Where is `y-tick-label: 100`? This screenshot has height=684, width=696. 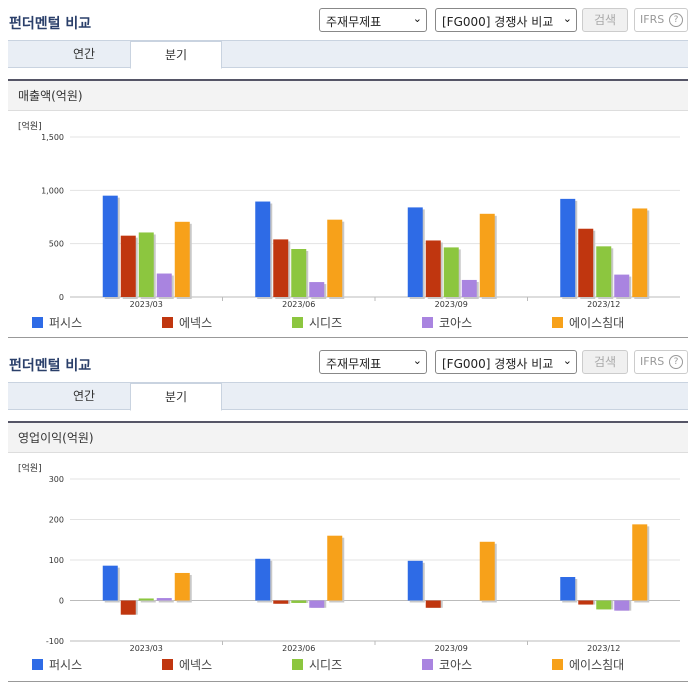 y-tick-label: 100 is located at coordinates (56, 560).